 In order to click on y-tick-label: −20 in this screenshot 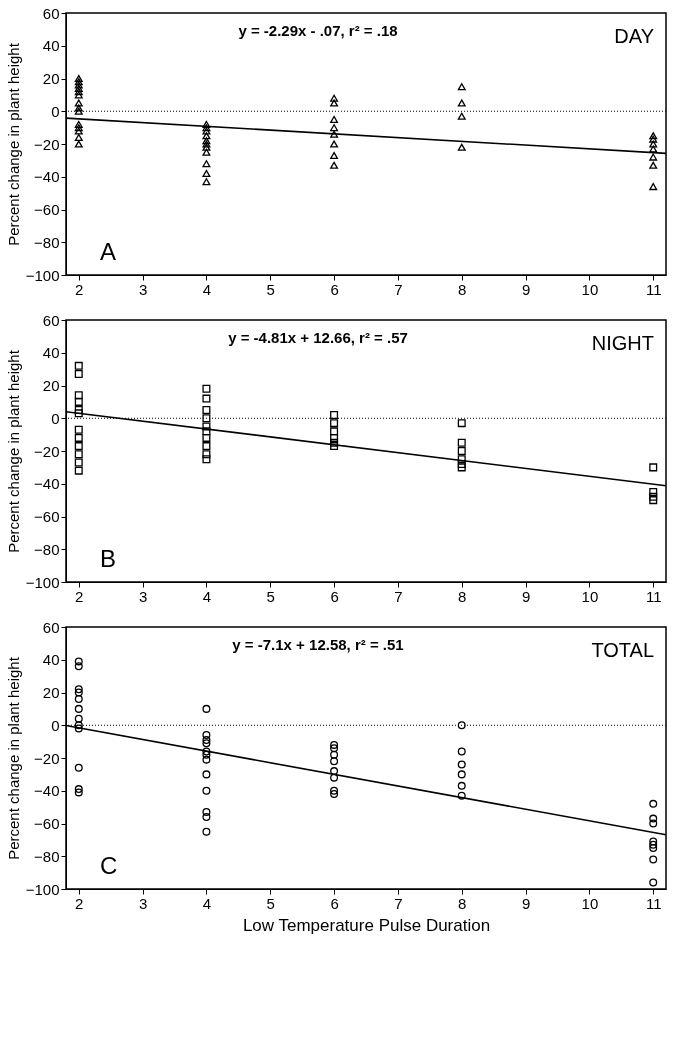, I will do `click(47, 758)`.